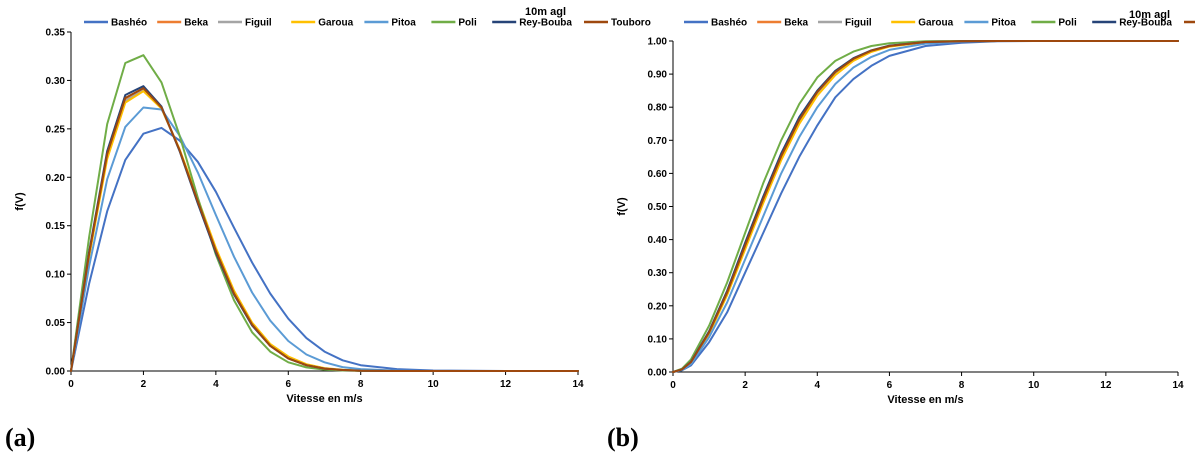  Describe the element at coordinates (20, 437) in the screenshot. I see `panel-label: (a)` at that location.